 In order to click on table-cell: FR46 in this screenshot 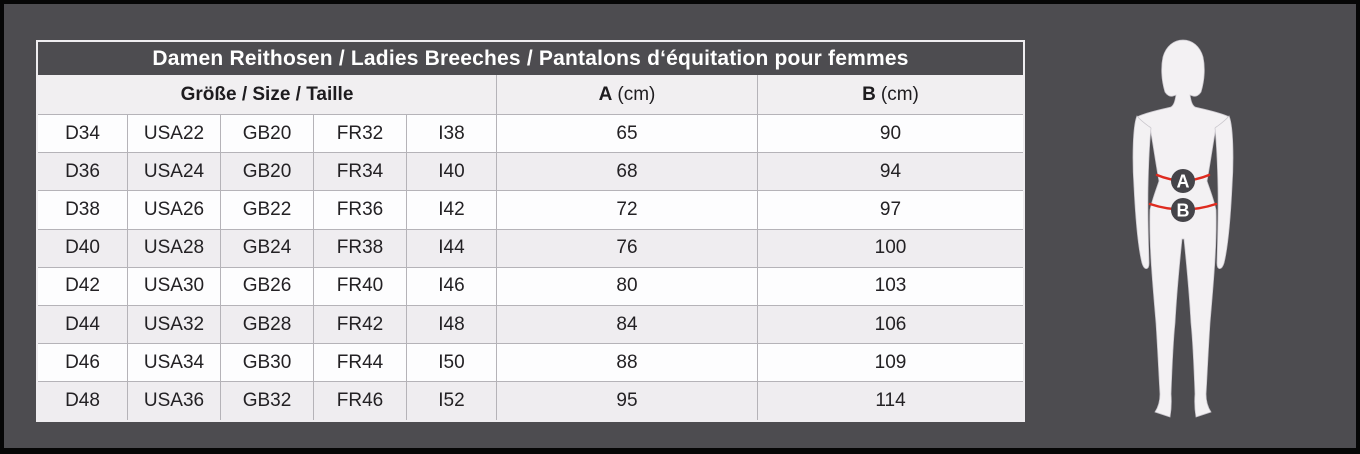, I will do `click(359, 400)`.